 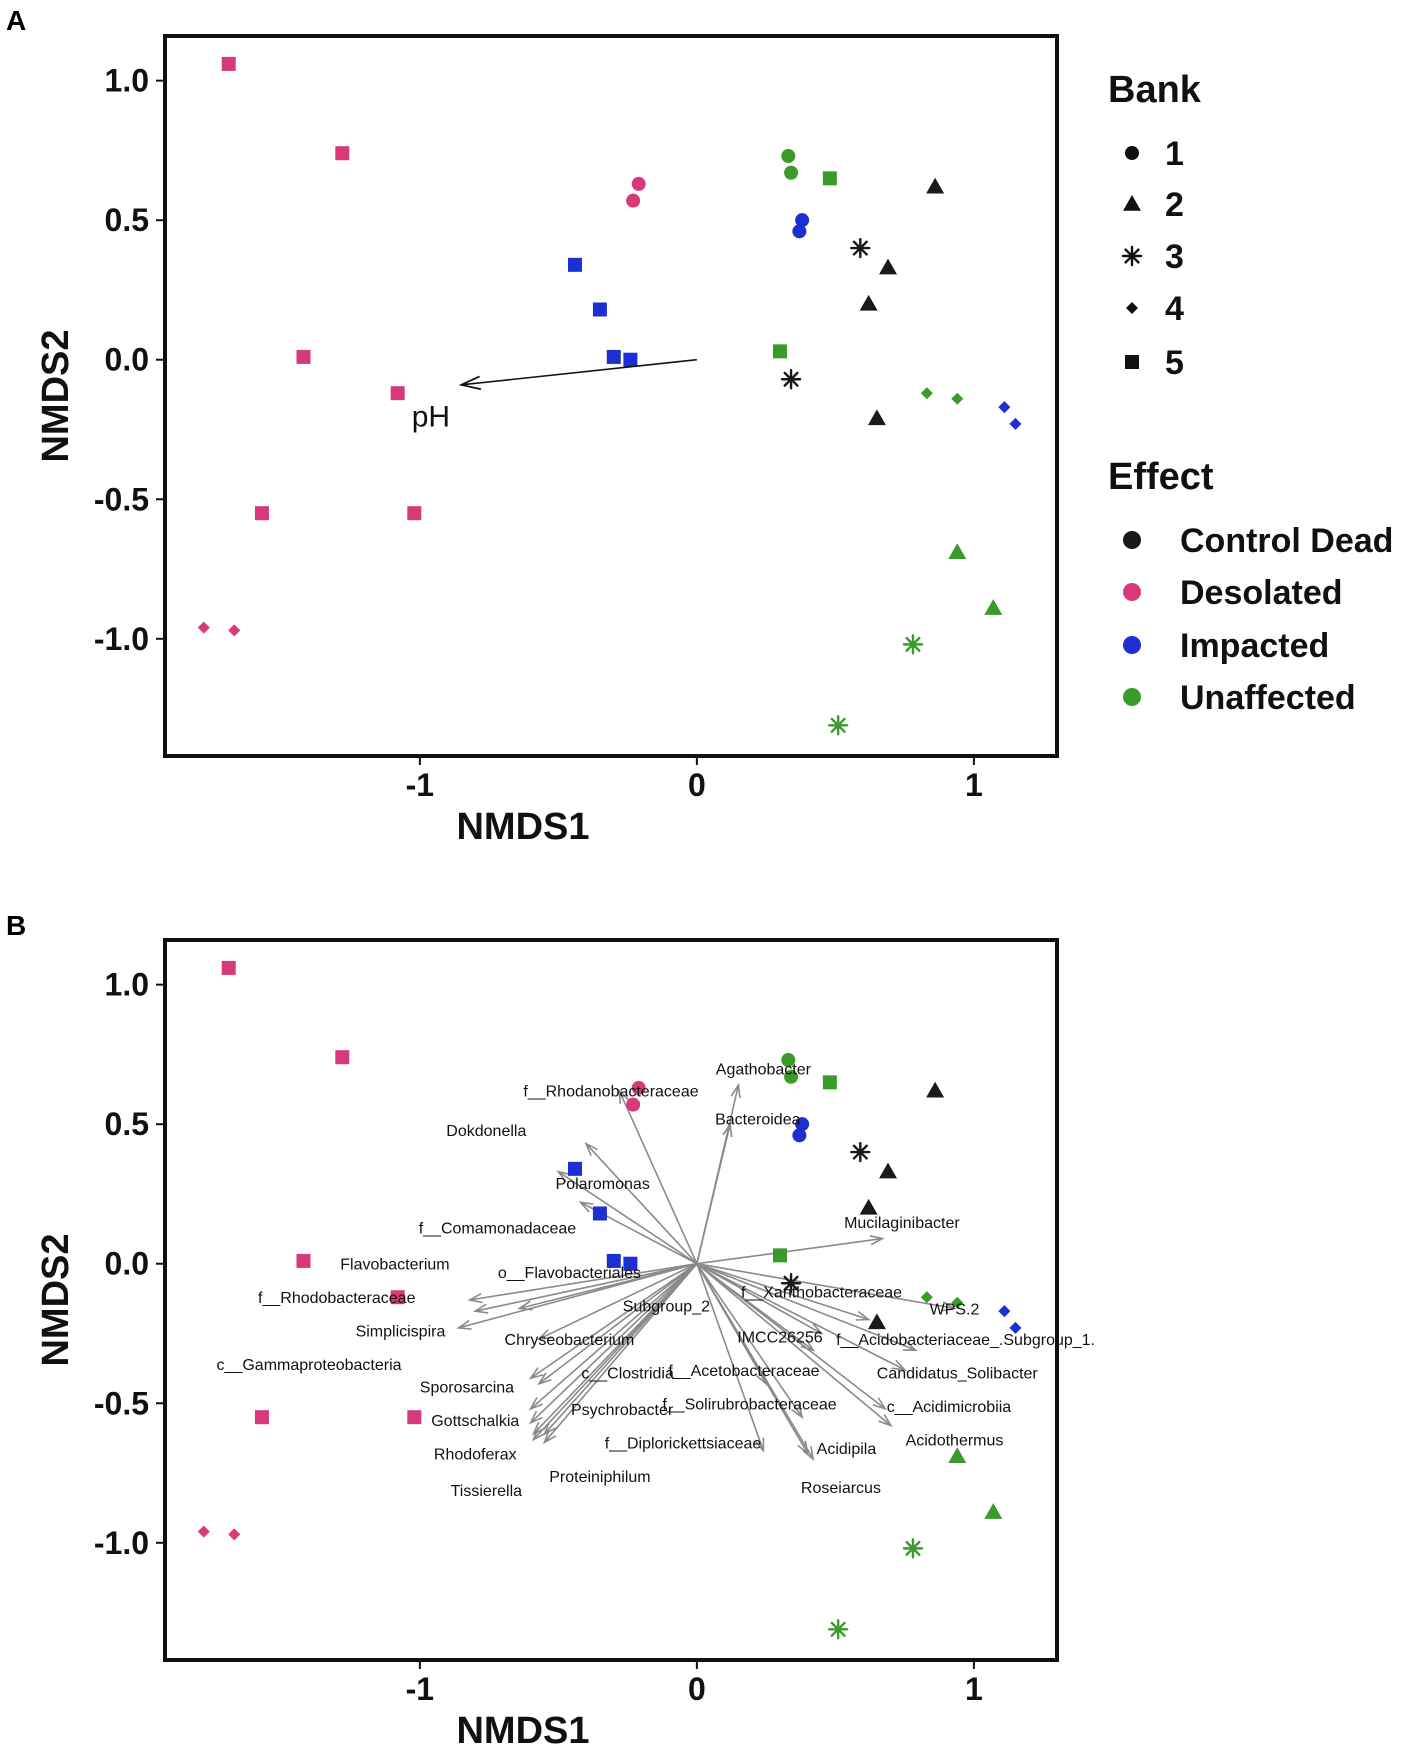 I want to click on legend-effect-swatch, so click(x=1132, y=645).